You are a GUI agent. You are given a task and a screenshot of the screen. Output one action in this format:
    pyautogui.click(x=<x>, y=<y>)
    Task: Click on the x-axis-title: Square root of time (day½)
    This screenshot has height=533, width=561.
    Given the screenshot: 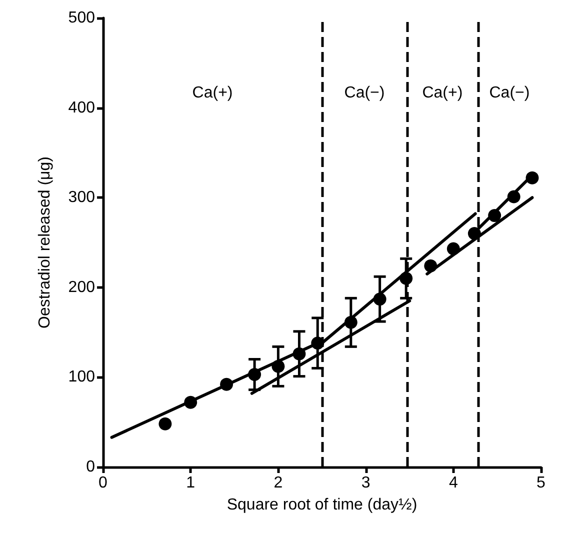 What is the action you would take?
    pyautogui.click(x=322, y=505)
    